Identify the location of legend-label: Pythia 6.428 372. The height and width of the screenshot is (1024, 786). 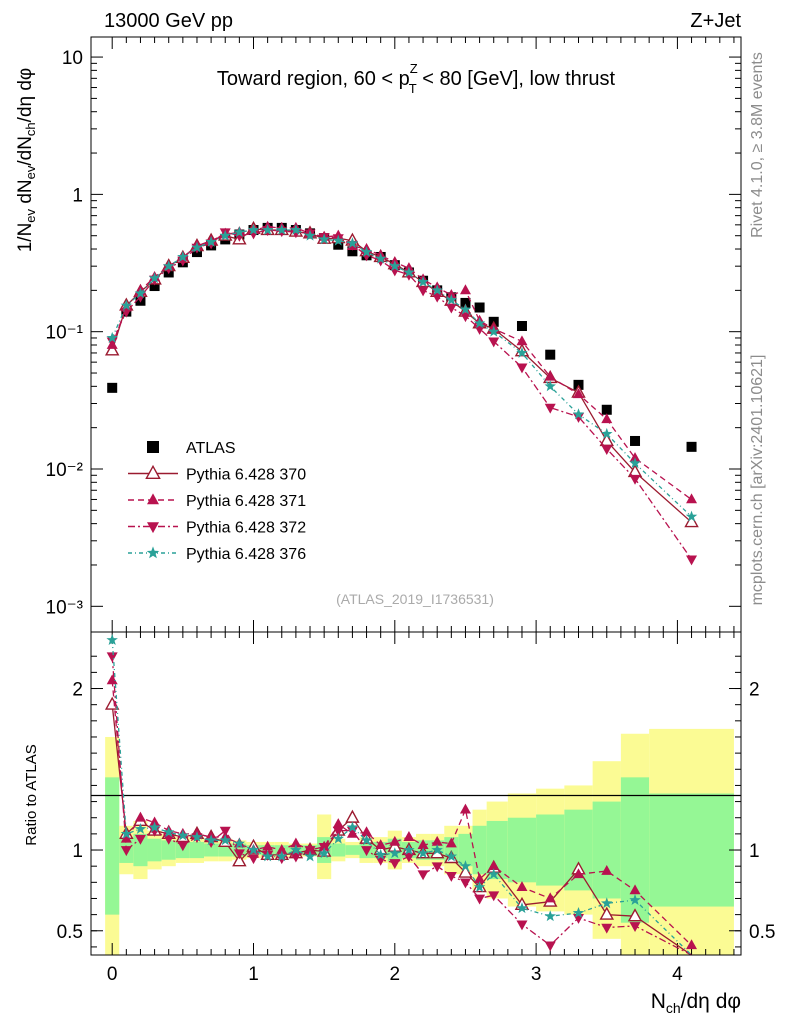
(246, 528).